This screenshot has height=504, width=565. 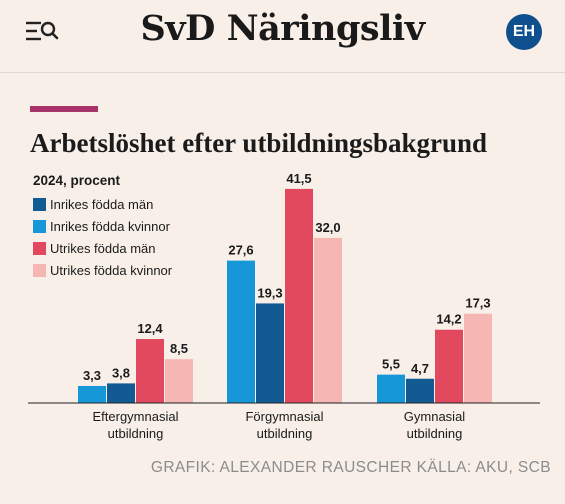 I want to click on legend-item: Utrikes födda män, so click(x=102, y=248).